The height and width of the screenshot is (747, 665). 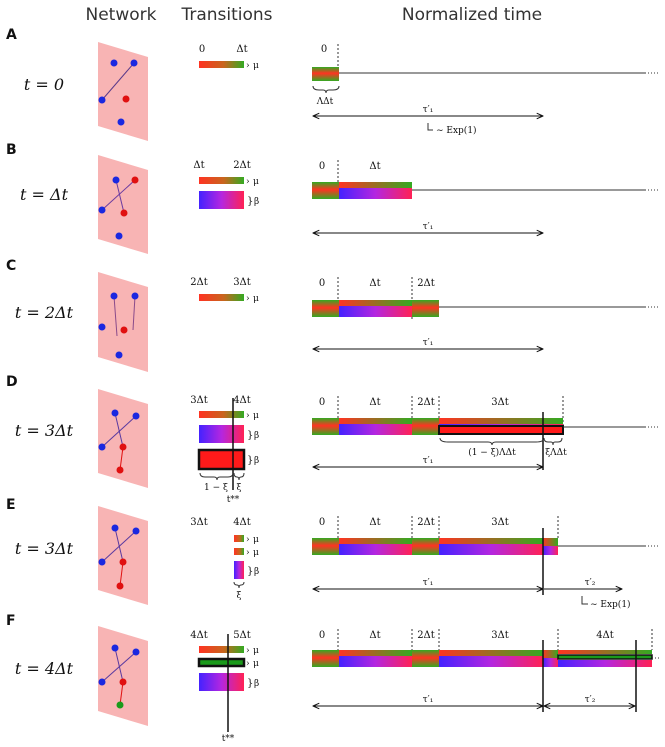 What do you see at coordinates (224, 559) in the screenshot?
I see `transitions: 3Δt 4Δt › μ › μ } β ξ` at bounding box center [224, 559].